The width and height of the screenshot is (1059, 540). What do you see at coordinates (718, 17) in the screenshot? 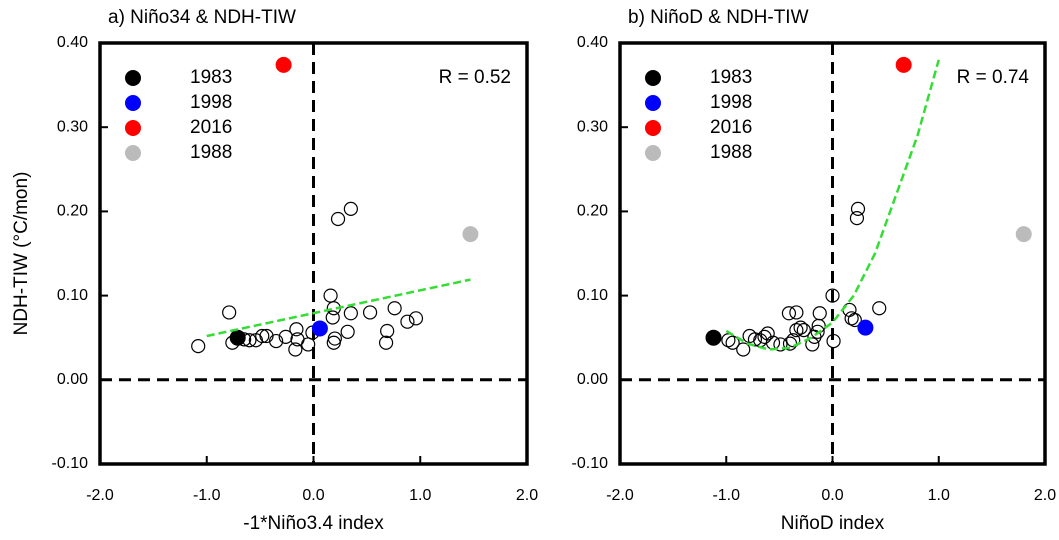
I see `panel-title: b) NiñoD & NDH-TIW` at bounding box center [718, 17].